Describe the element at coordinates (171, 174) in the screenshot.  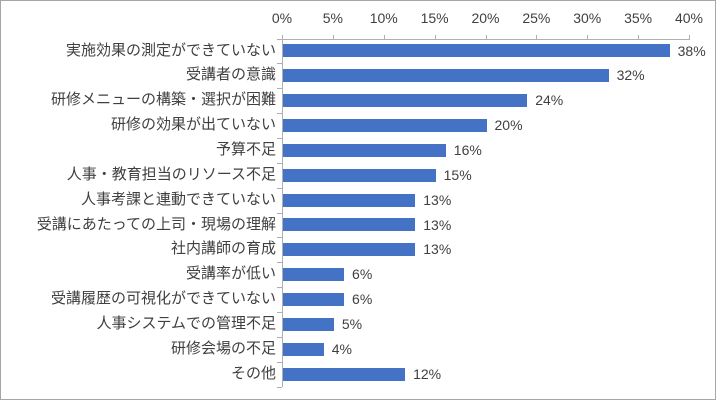
I see `category-label: 人事・教育担当のリソース不足` at that location.